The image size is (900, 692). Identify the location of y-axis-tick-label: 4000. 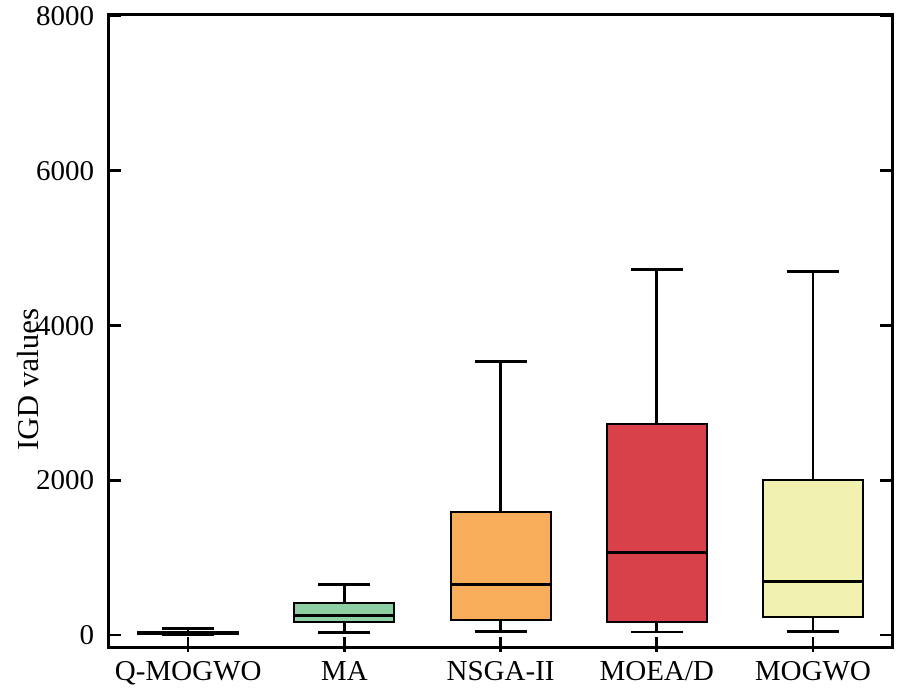
(65, 325).